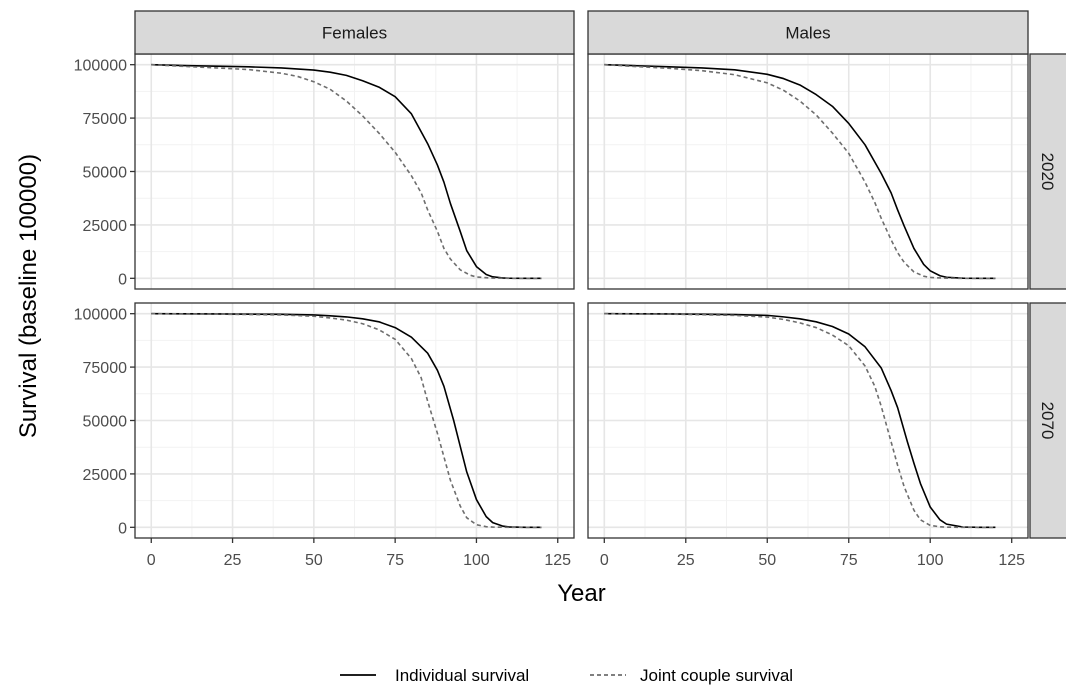 Image resolution: width=1066 pixels, height=688 pixels. I want to click on x-axis-title: Year, so click(581, 593).